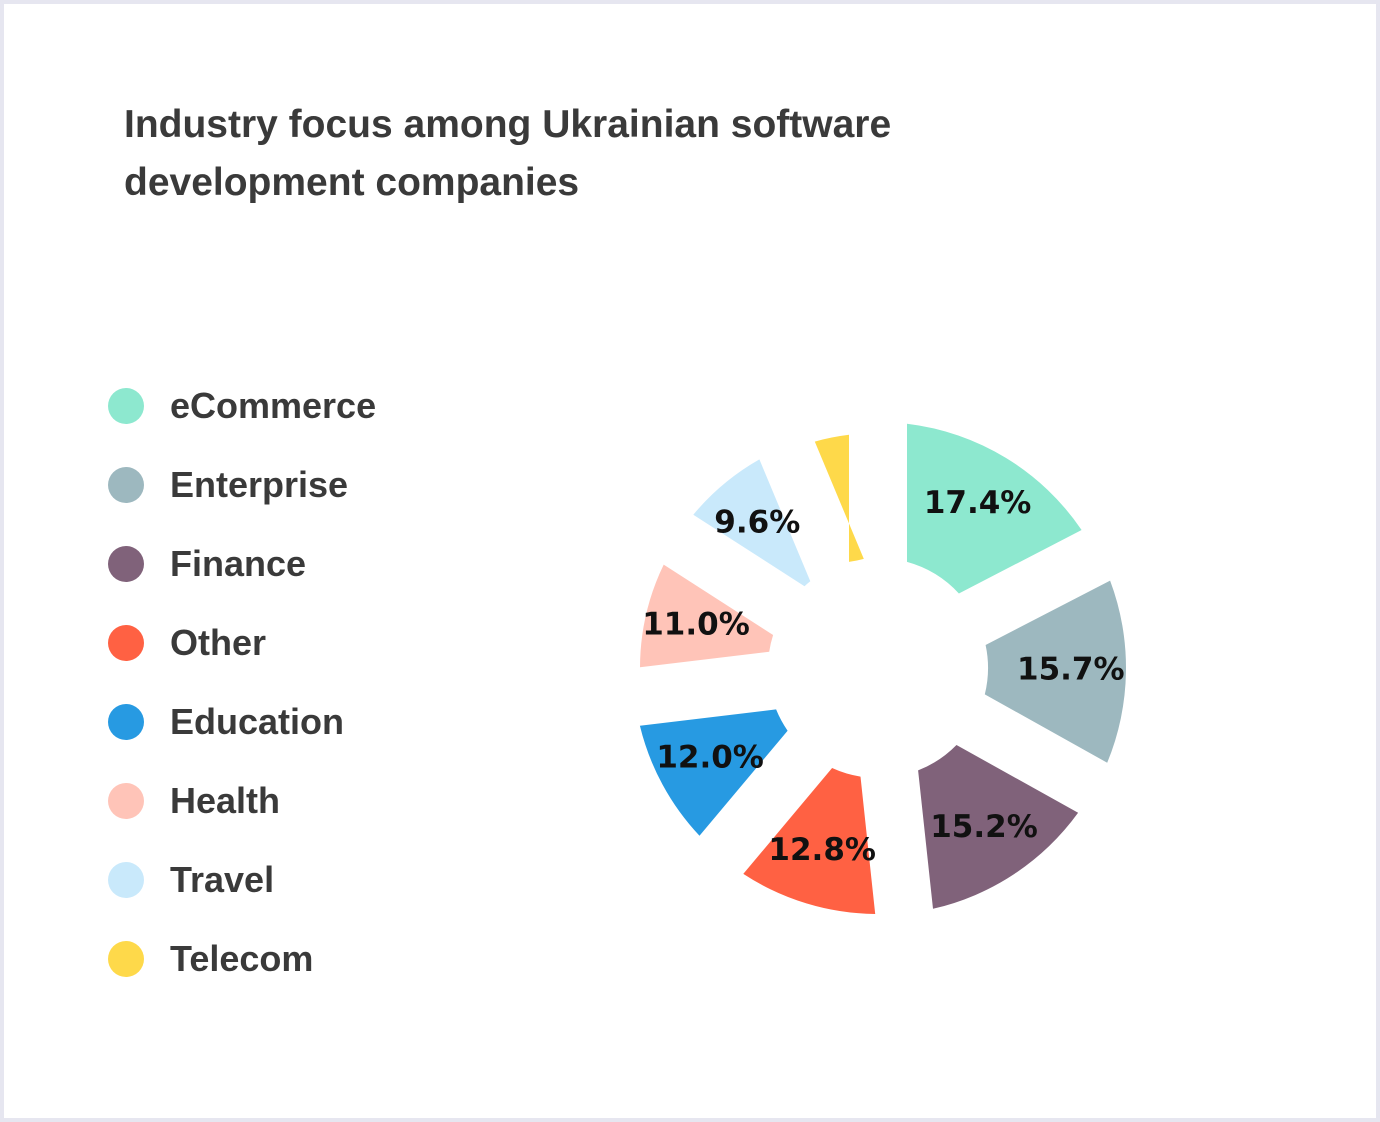 Image resolution: width=1380 pixels, height=1122 pixels. I want to click on slice-education, so click(713, 772).